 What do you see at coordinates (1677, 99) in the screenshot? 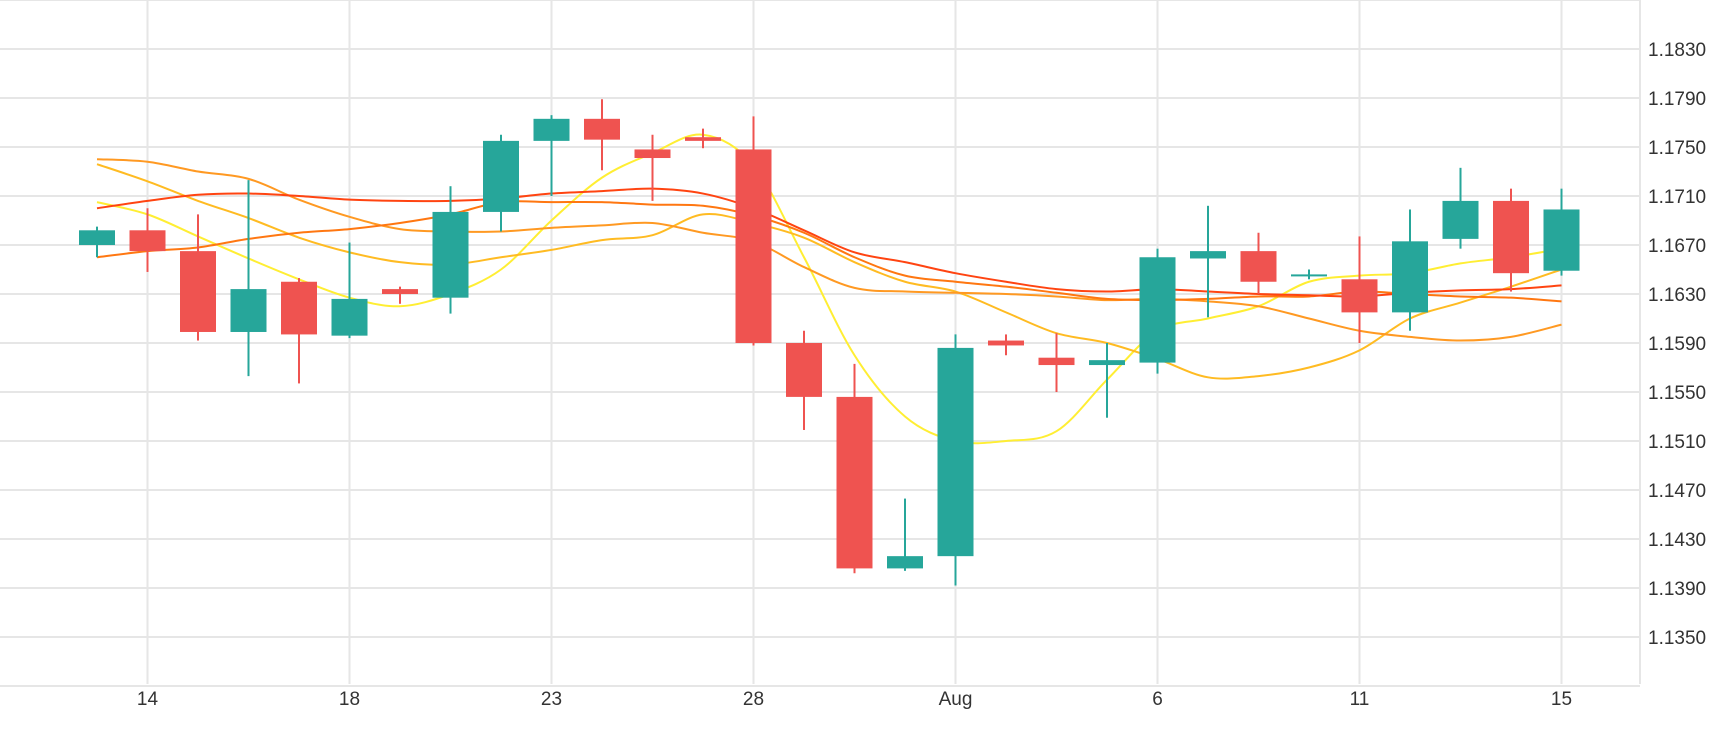
I see `y-tick-label: 1.1790` at bounding box center [1677, 99].